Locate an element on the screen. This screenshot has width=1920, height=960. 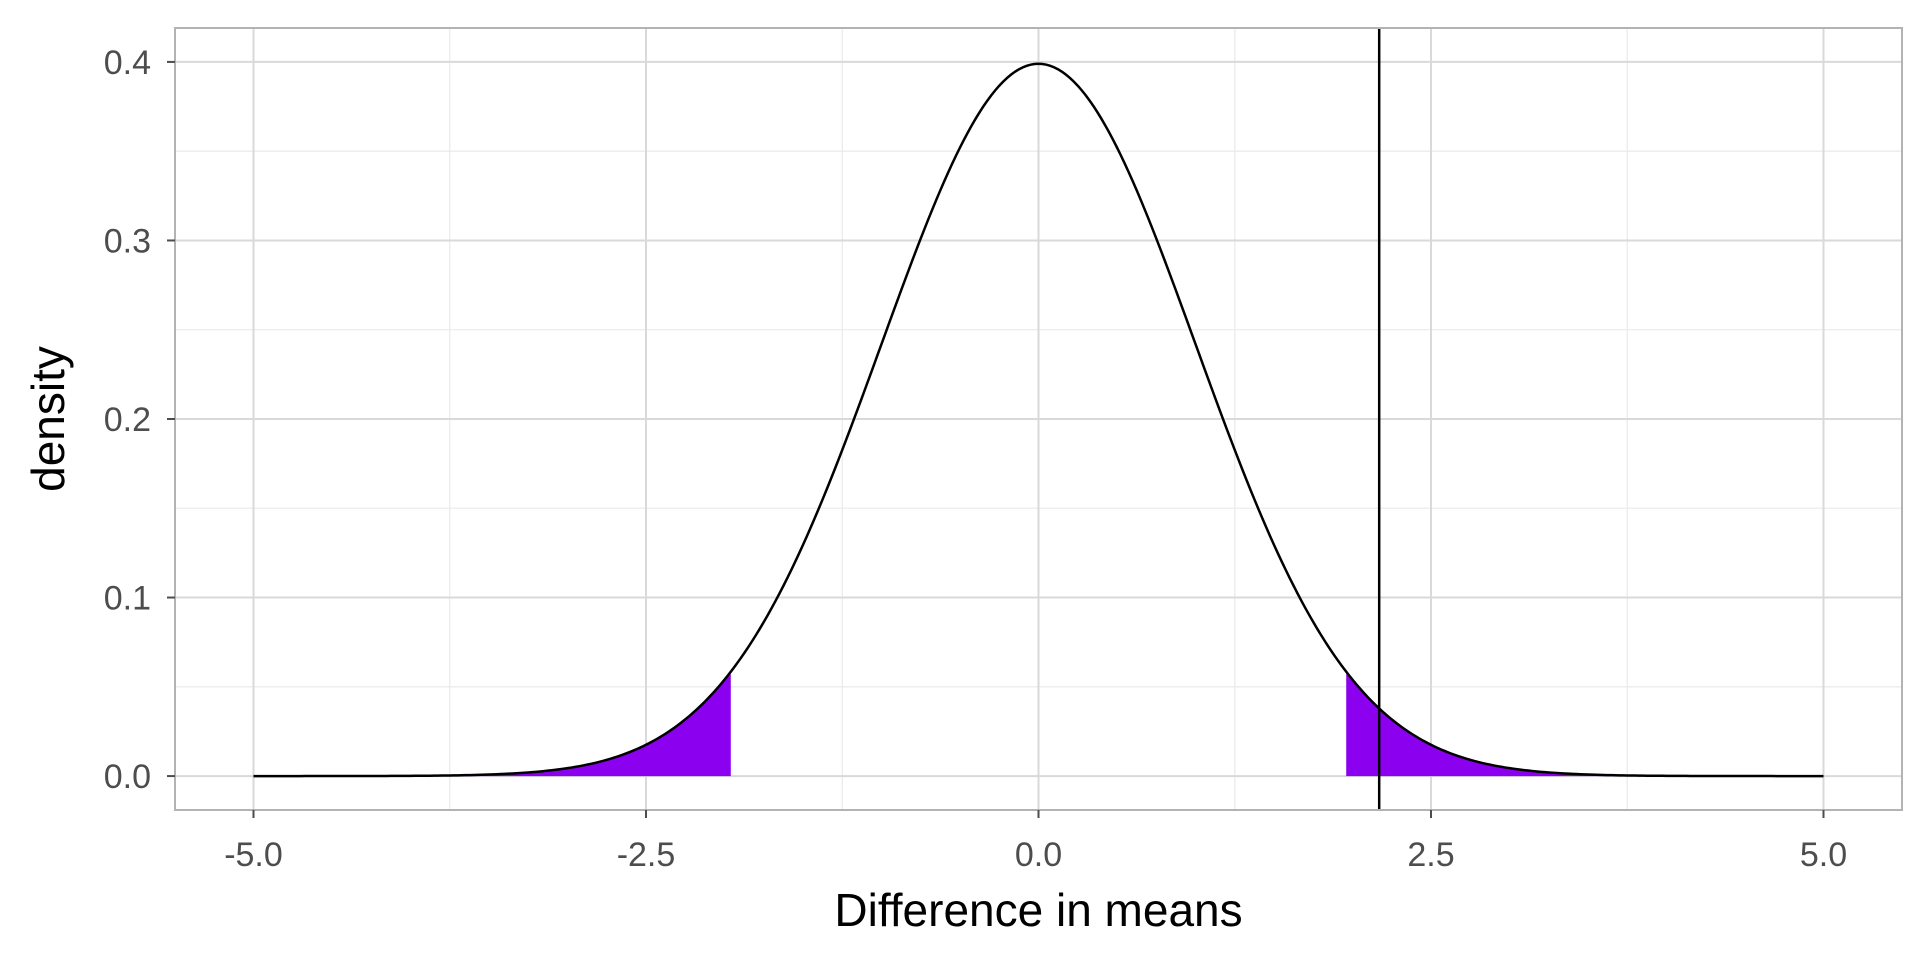
rejection-regions is located at coordinates (1038, 724).